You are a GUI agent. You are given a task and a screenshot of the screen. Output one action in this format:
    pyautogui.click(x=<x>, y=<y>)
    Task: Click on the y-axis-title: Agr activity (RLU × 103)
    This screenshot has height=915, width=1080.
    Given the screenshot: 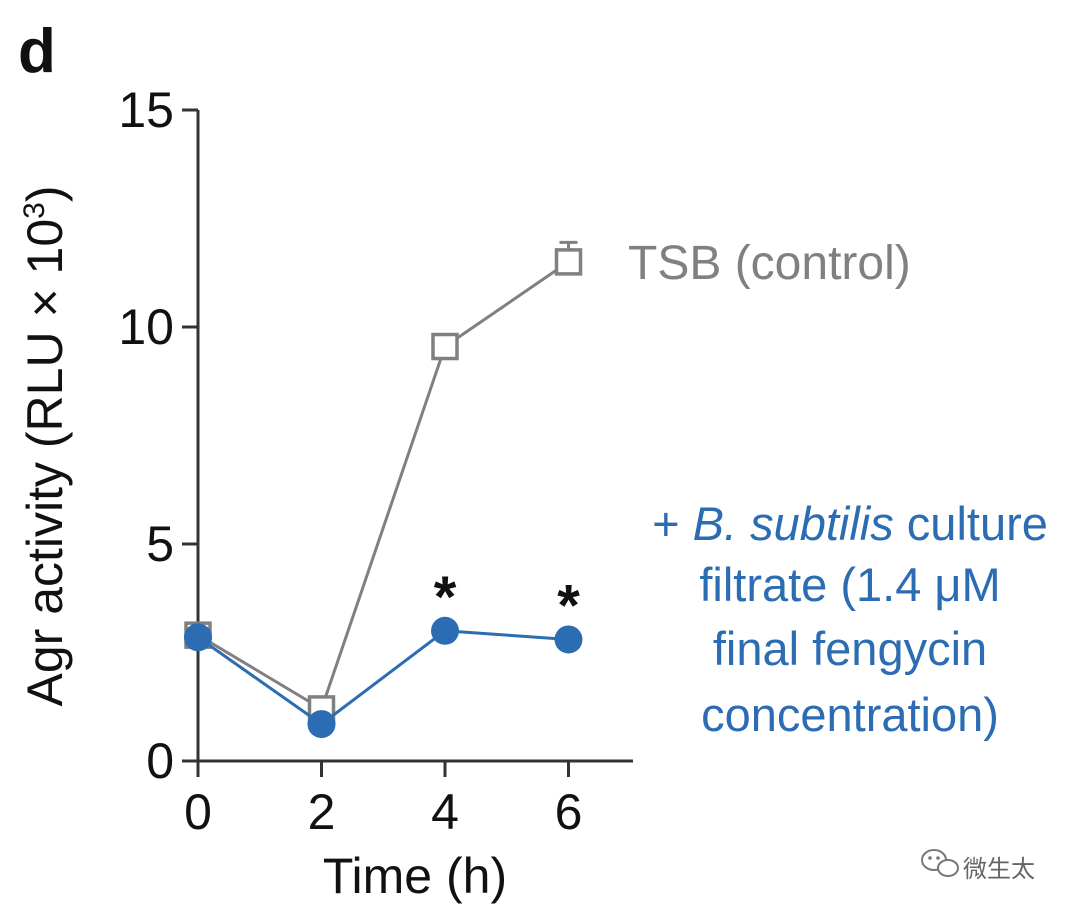 What is the action you would take?
    pyautogui.click(x=45, y=445)
    